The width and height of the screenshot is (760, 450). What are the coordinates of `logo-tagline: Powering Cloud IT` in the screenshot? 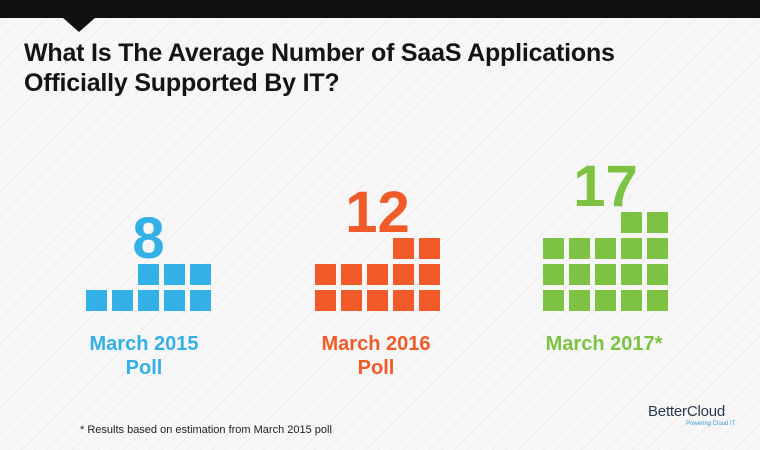 It's located at (711, 424).